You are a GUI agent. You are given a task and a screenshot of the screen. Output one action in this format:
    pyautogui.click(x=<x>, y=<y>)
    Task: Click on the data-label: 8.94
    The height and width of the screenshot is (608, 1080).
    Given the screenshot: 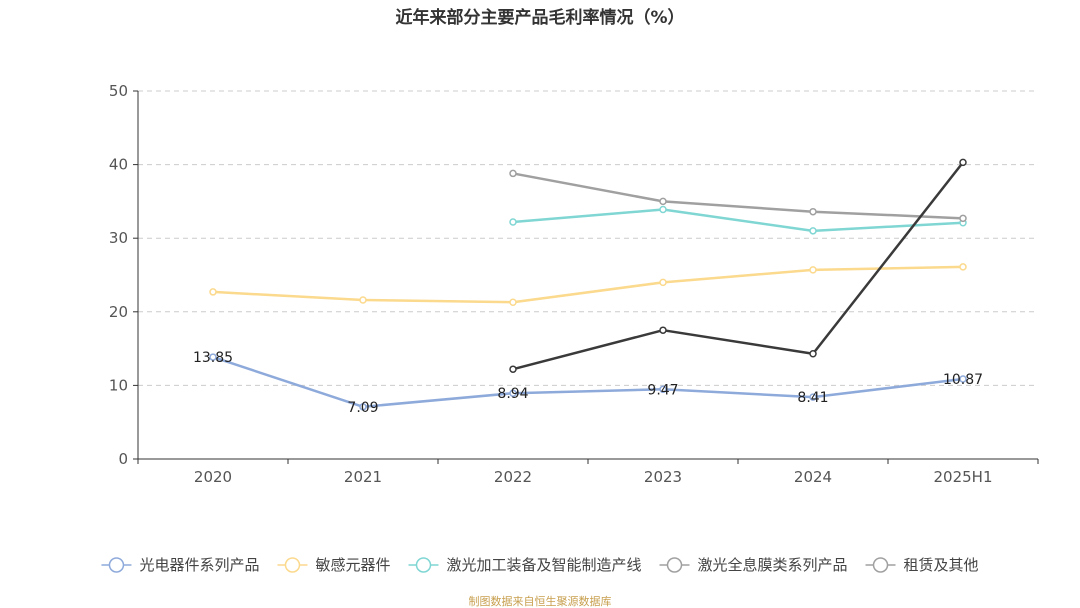 What is the action you would take?
    pyautogui.click(x=512, y=394)
    